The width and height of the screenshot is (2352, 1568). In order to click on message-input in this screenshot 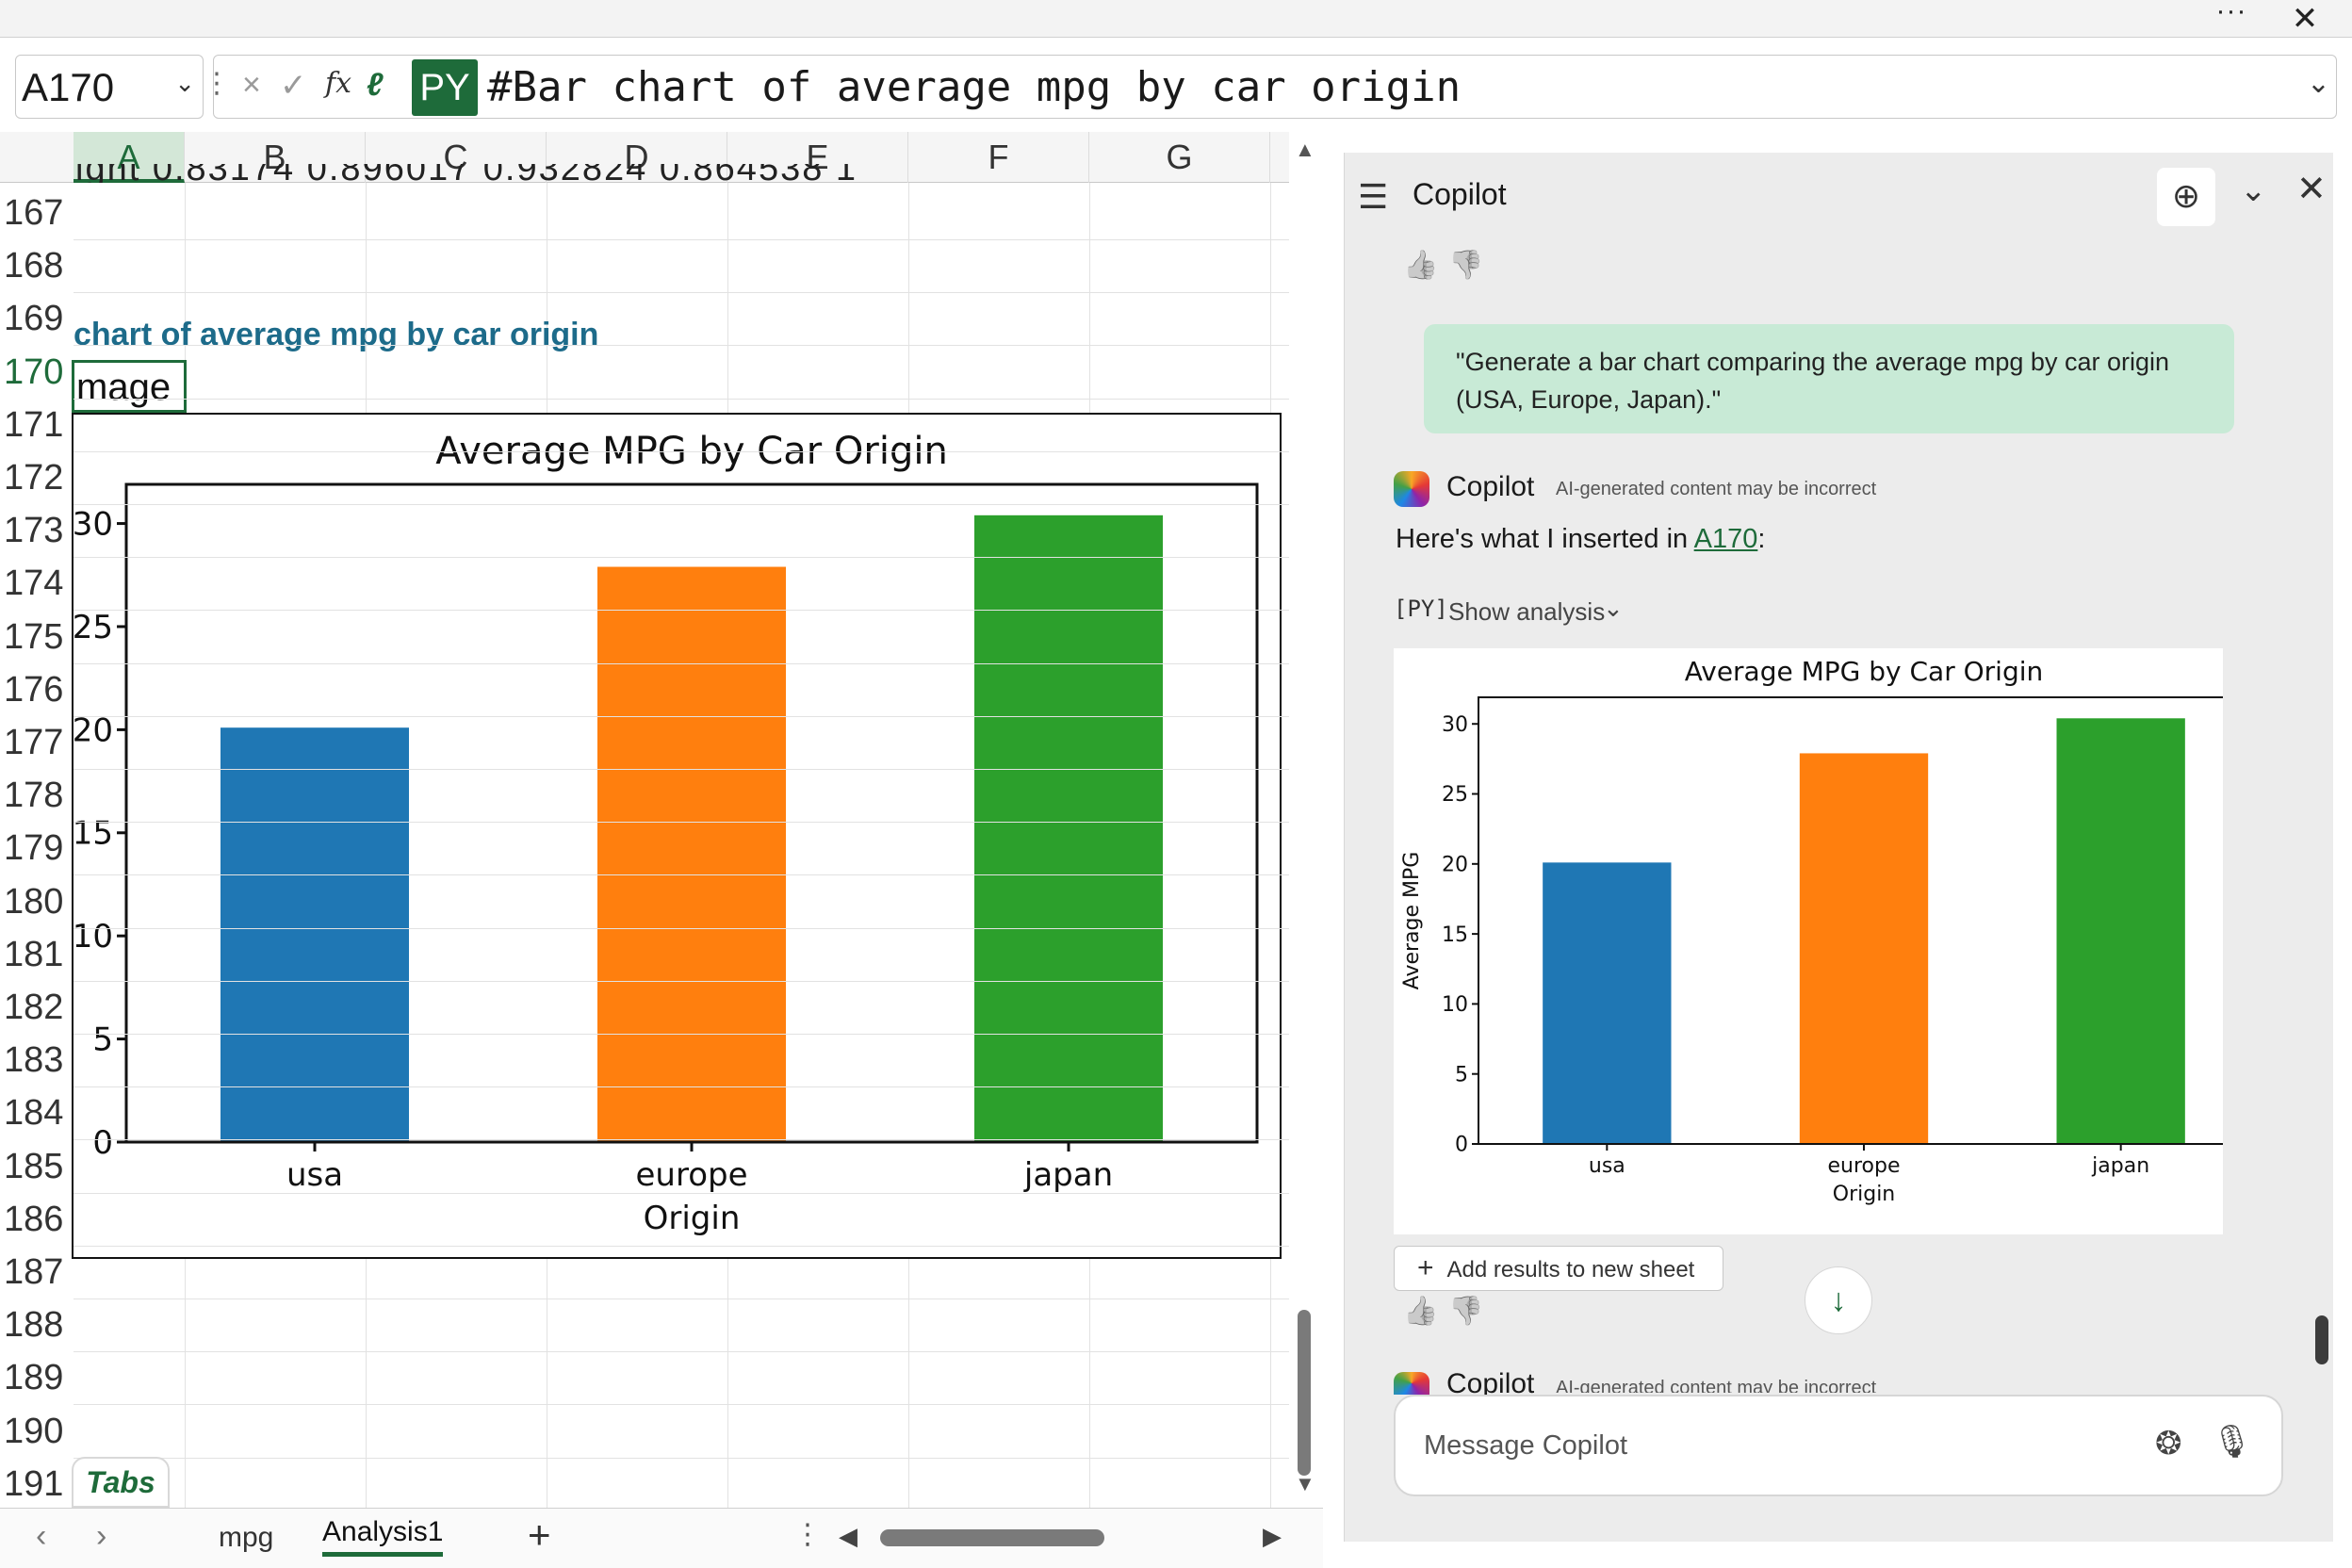, I will do `click(1753, 1445)`.